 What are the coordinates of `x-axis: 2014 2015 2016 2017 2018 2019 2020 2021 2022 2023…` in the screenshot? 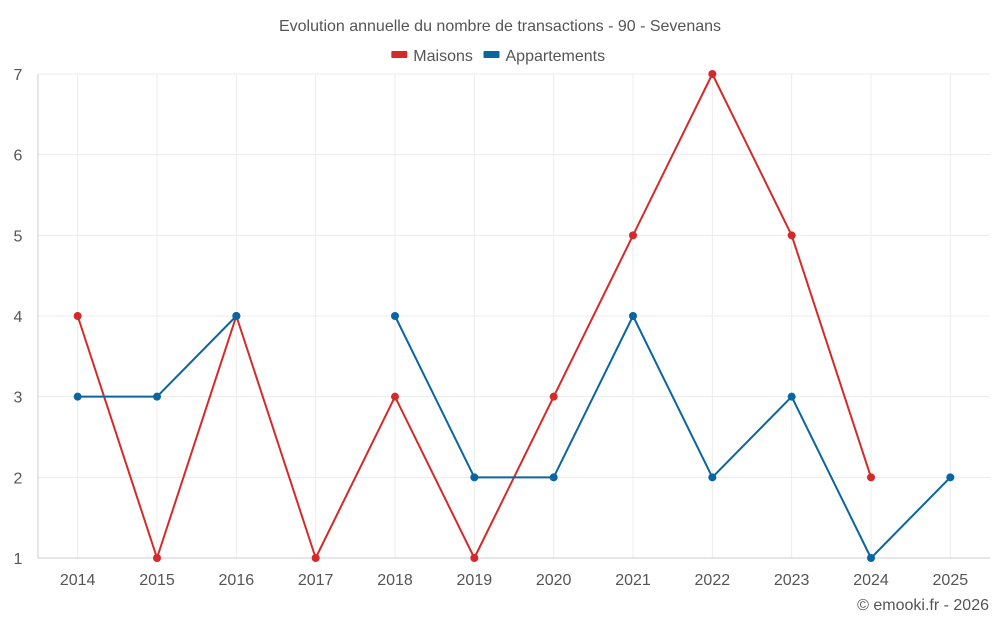 It's located at (514, 580).